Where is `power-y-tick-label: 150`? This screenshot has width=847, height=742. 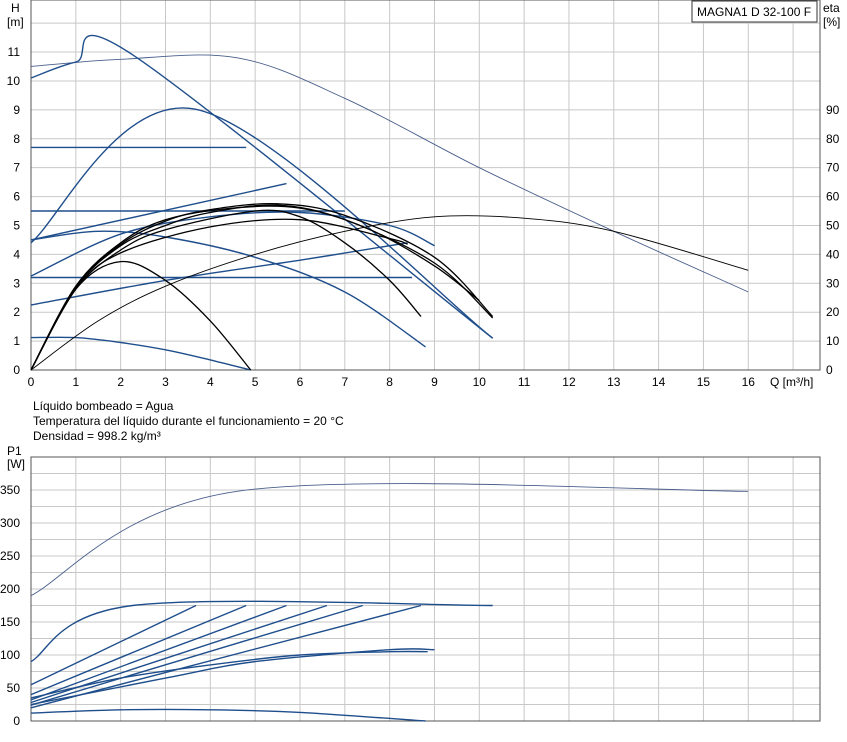
power-y-tick-label: 150 is located at coordinates (10, 622).